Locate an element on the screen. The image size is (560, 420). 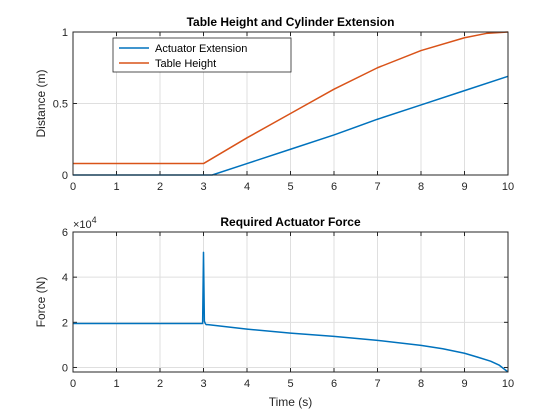
y-tick-label: 6 is located at coordinates (65, 233).